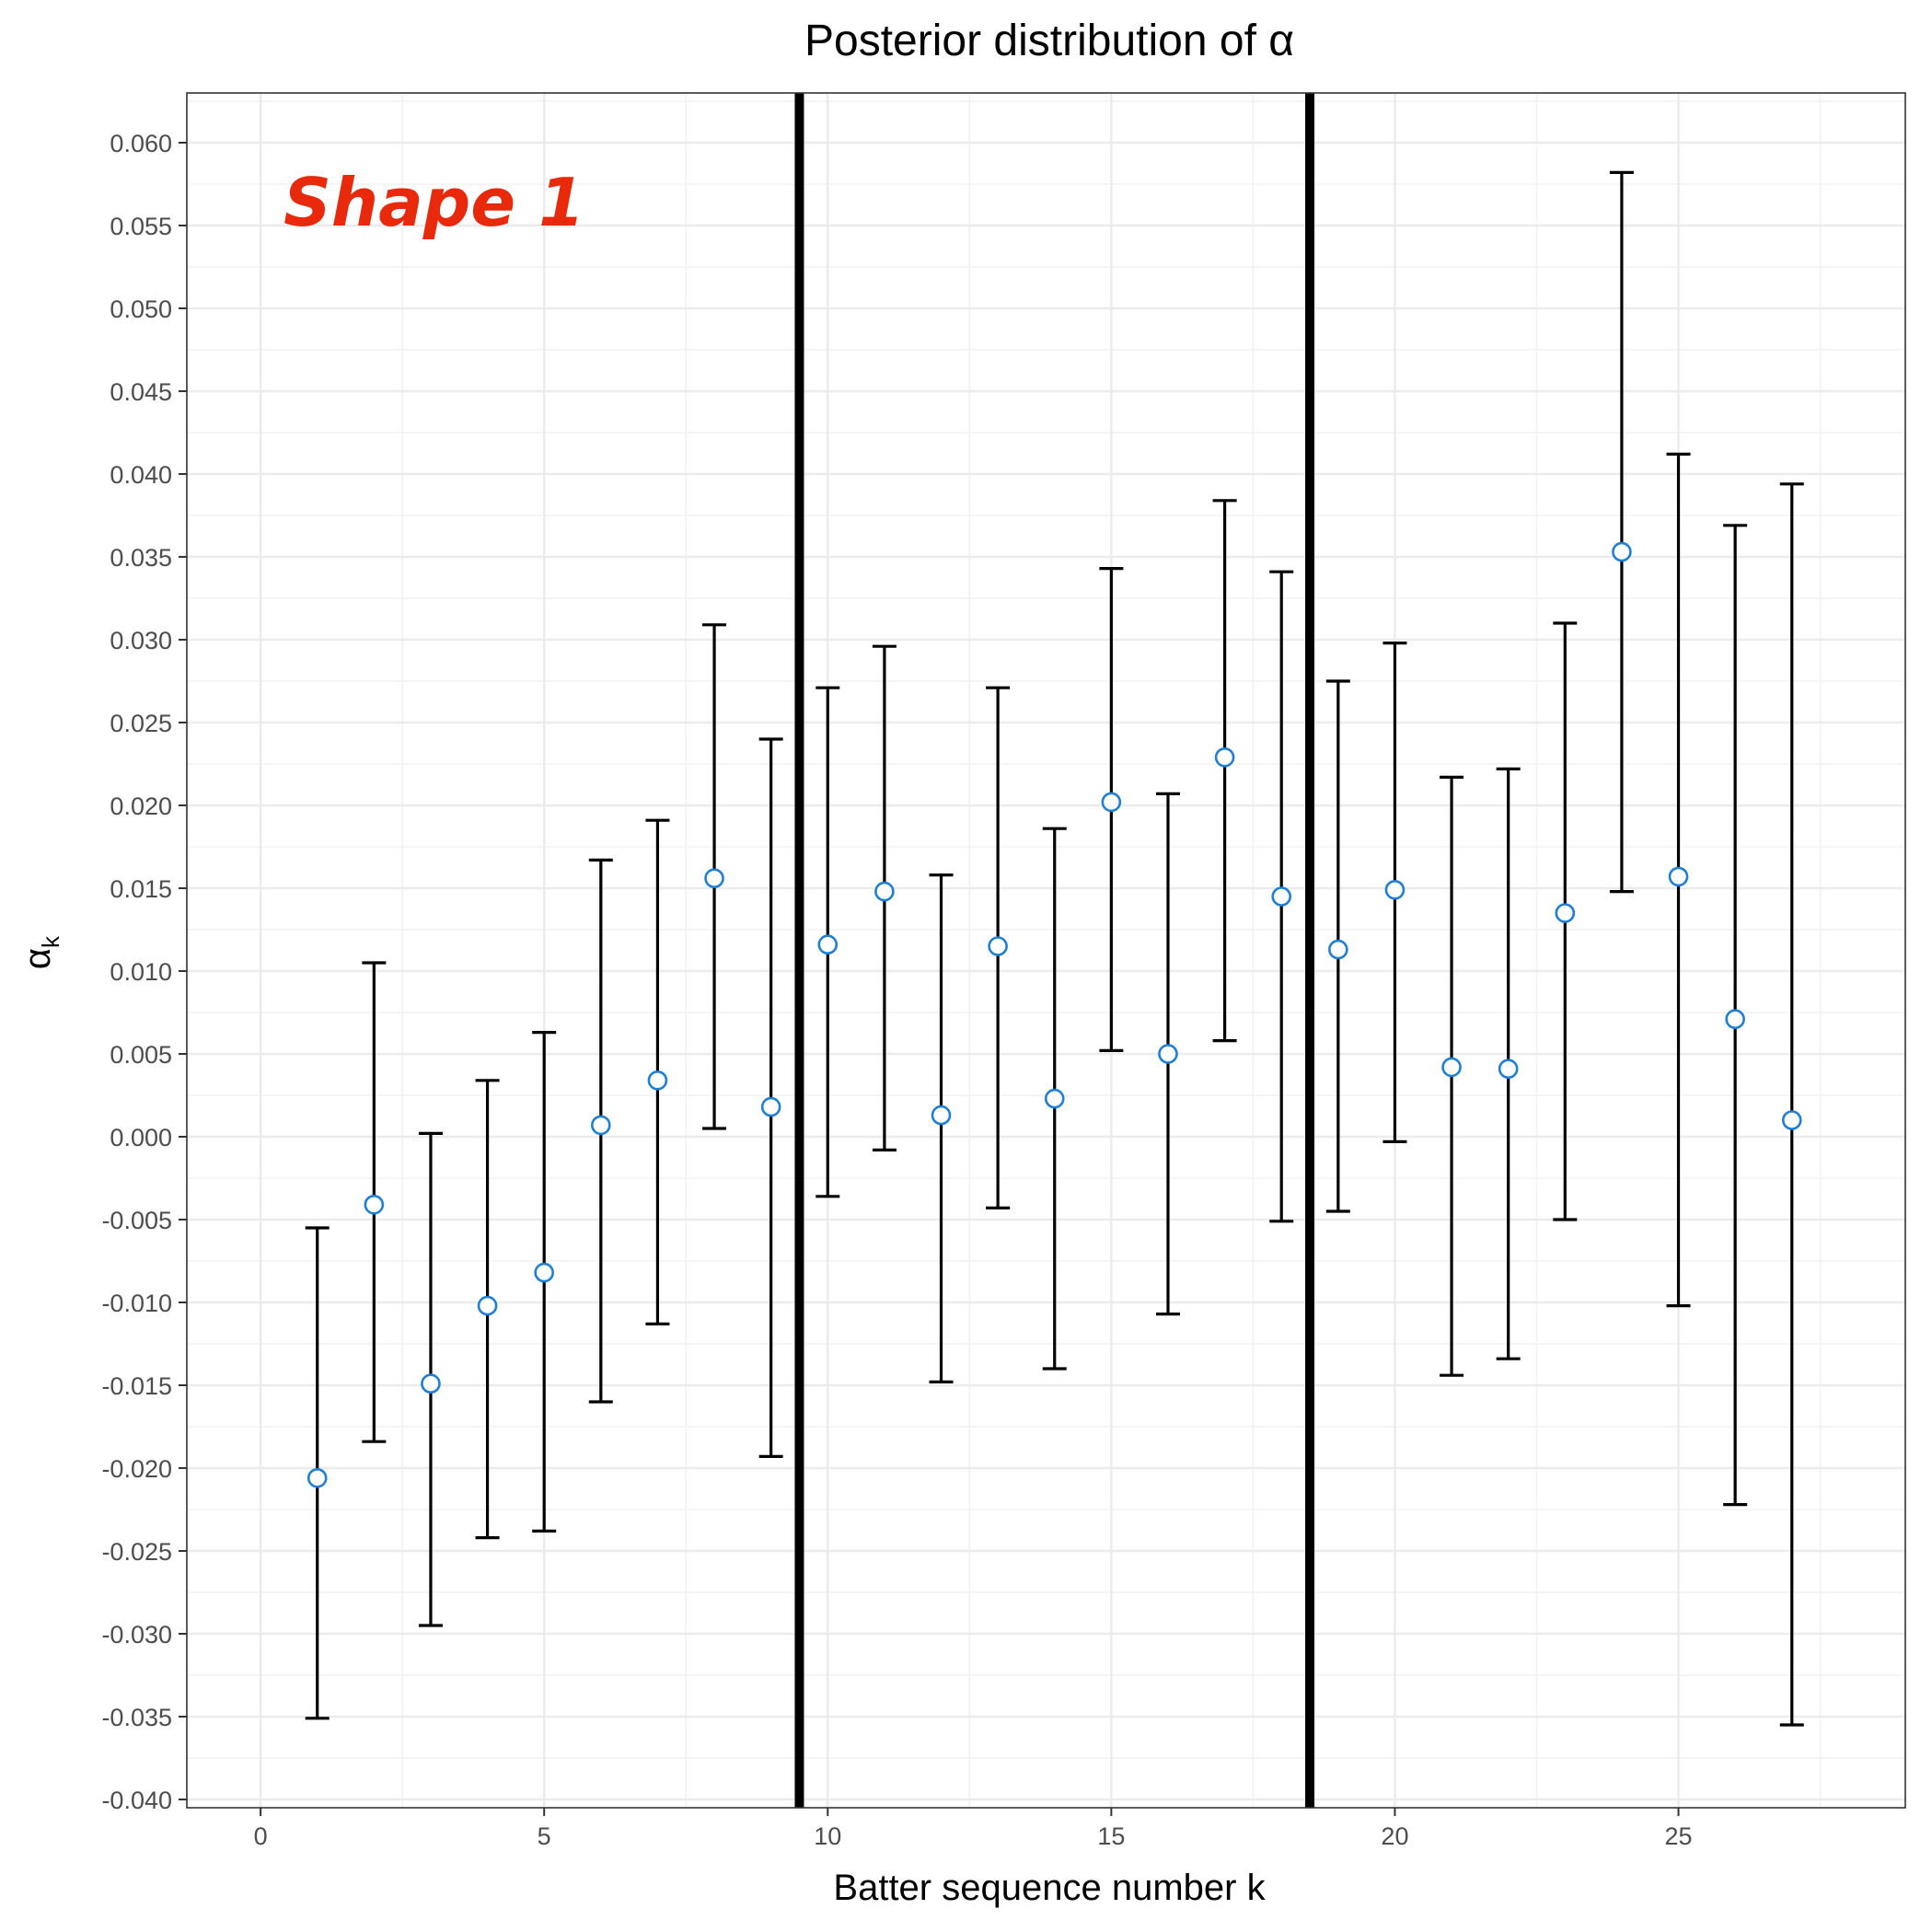 The image size is (1932, 1932). What do you see at coordinates (141, 889) in the screenshot?
I see `y-tick-label: 0.015` at bounding box center [141, 889].